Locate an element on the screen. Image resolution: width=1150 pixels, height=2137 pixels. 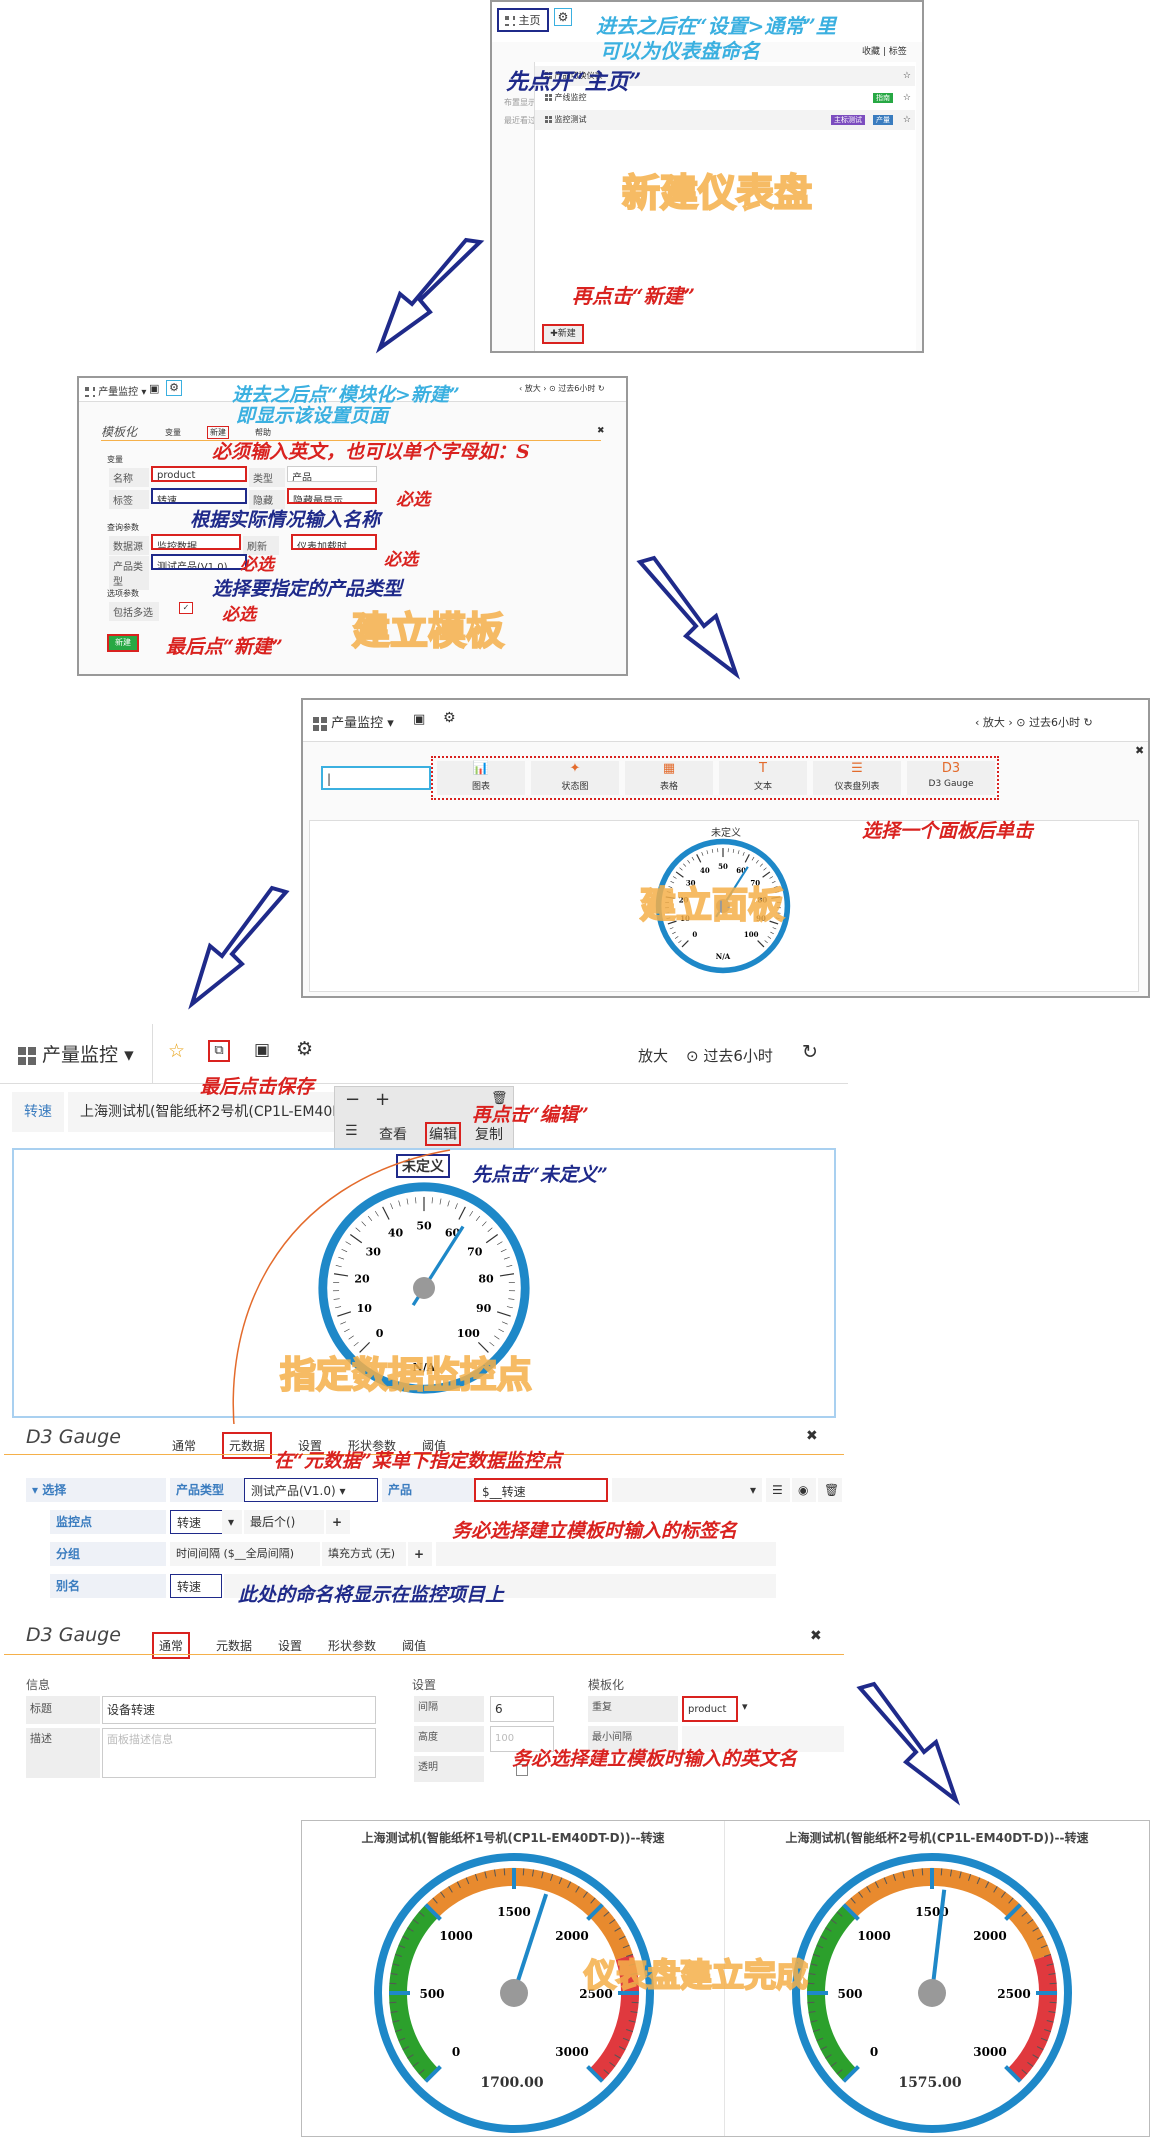
gauge-tick-label: 100 is located at coordinates (751, 934).